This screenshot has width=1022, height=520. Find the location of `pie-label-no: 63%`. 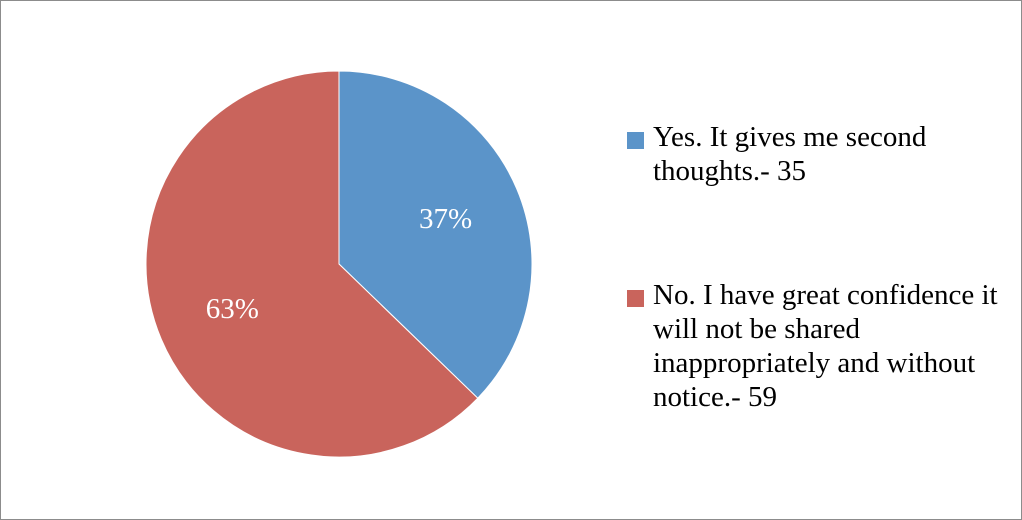

pie-label-no: 63% is located at coordinates (232, 309).